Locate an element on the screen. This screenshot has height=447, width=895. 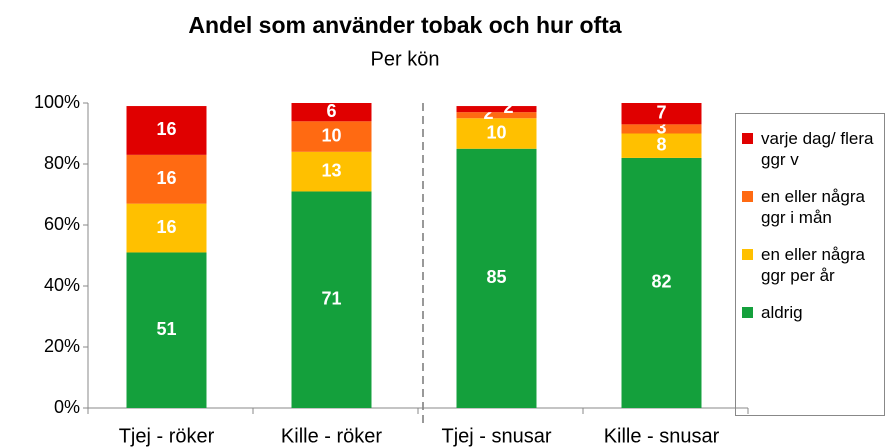
legend-item: varje dag/ flera ggr v is located at coordinates (811, 149).